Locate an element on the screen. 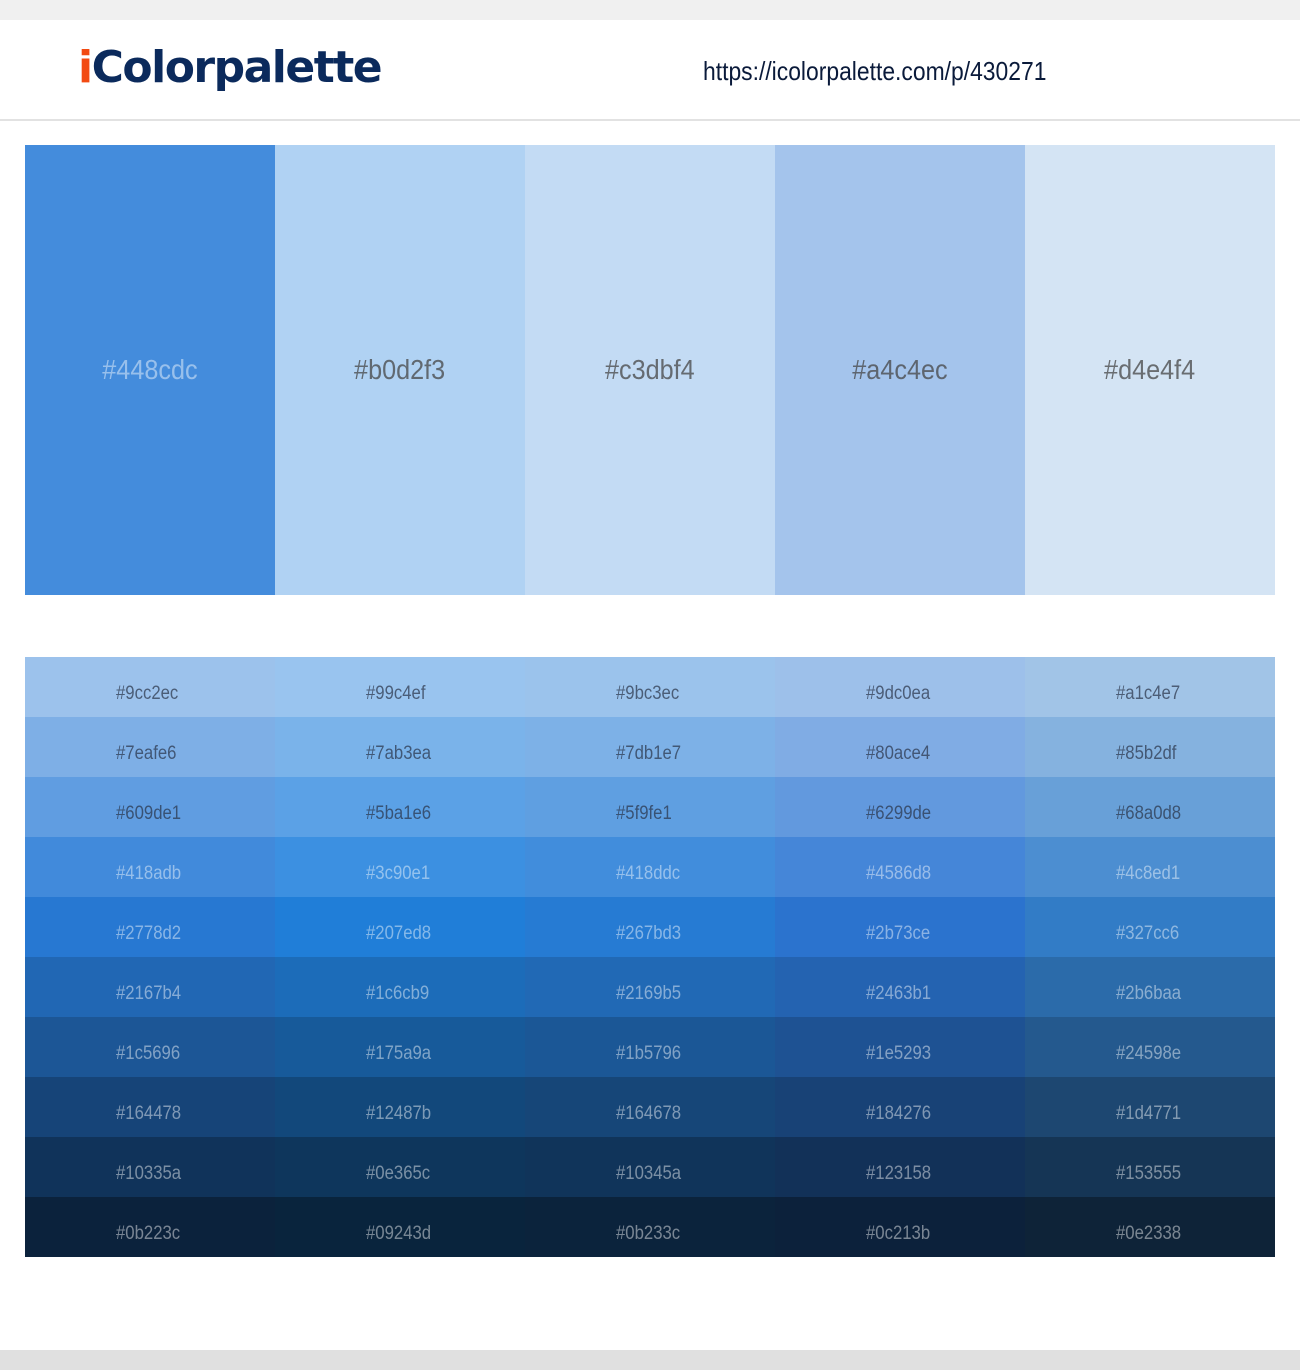 The height and width of the screenshot is (1370, 1300). palette-swatch: #c3dbf4 is located at coordinates (650, 370).